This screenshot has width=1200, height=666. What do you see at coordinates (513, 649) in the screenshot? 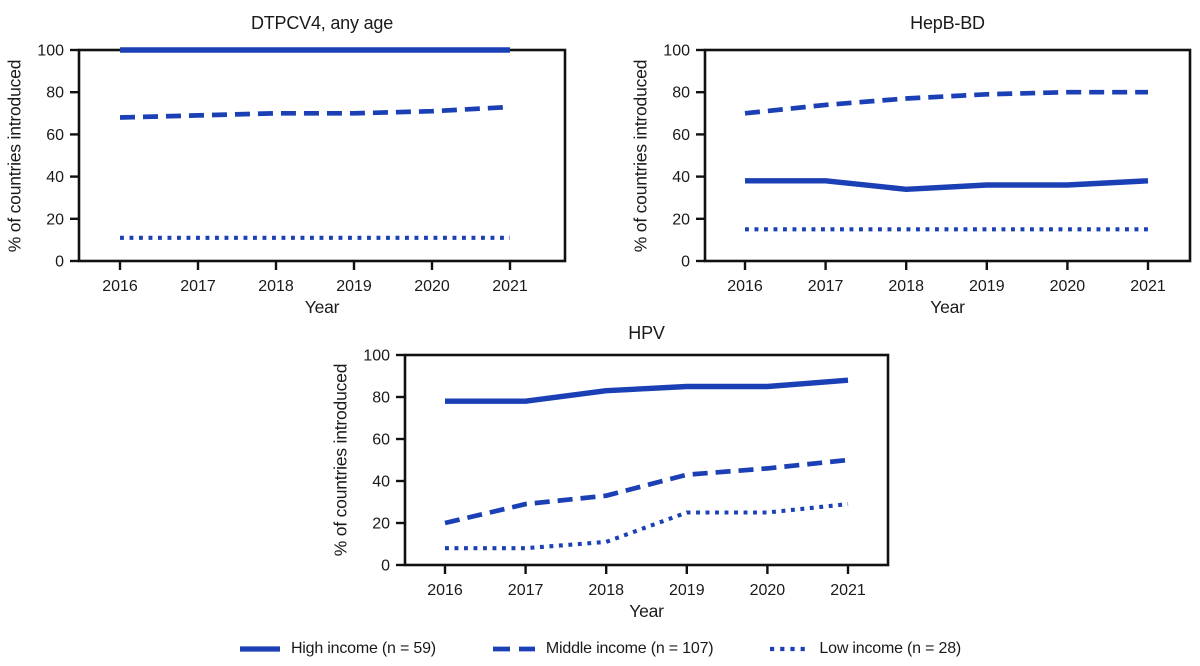
I see `dashed-line-swatch` at bounding box center [513, 649].